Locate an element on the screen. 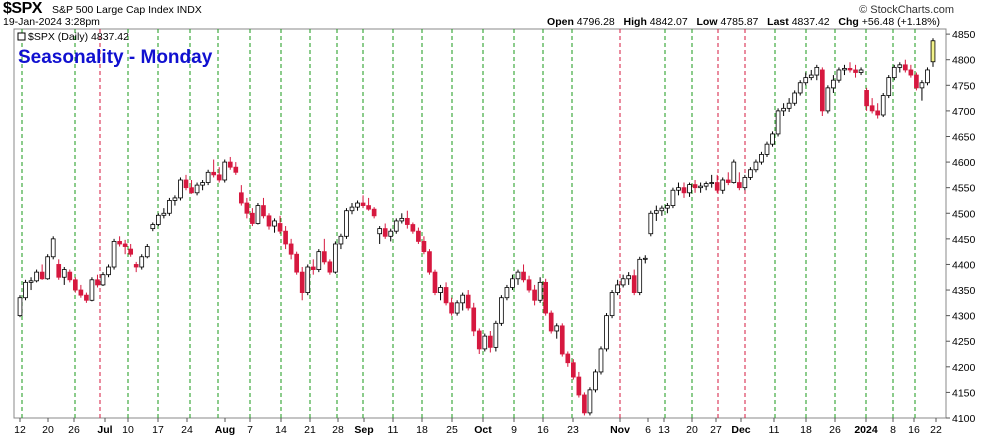 This screenshot has width=990, height=438. x-tick-label: Sep is located at coordinates (363, 430).